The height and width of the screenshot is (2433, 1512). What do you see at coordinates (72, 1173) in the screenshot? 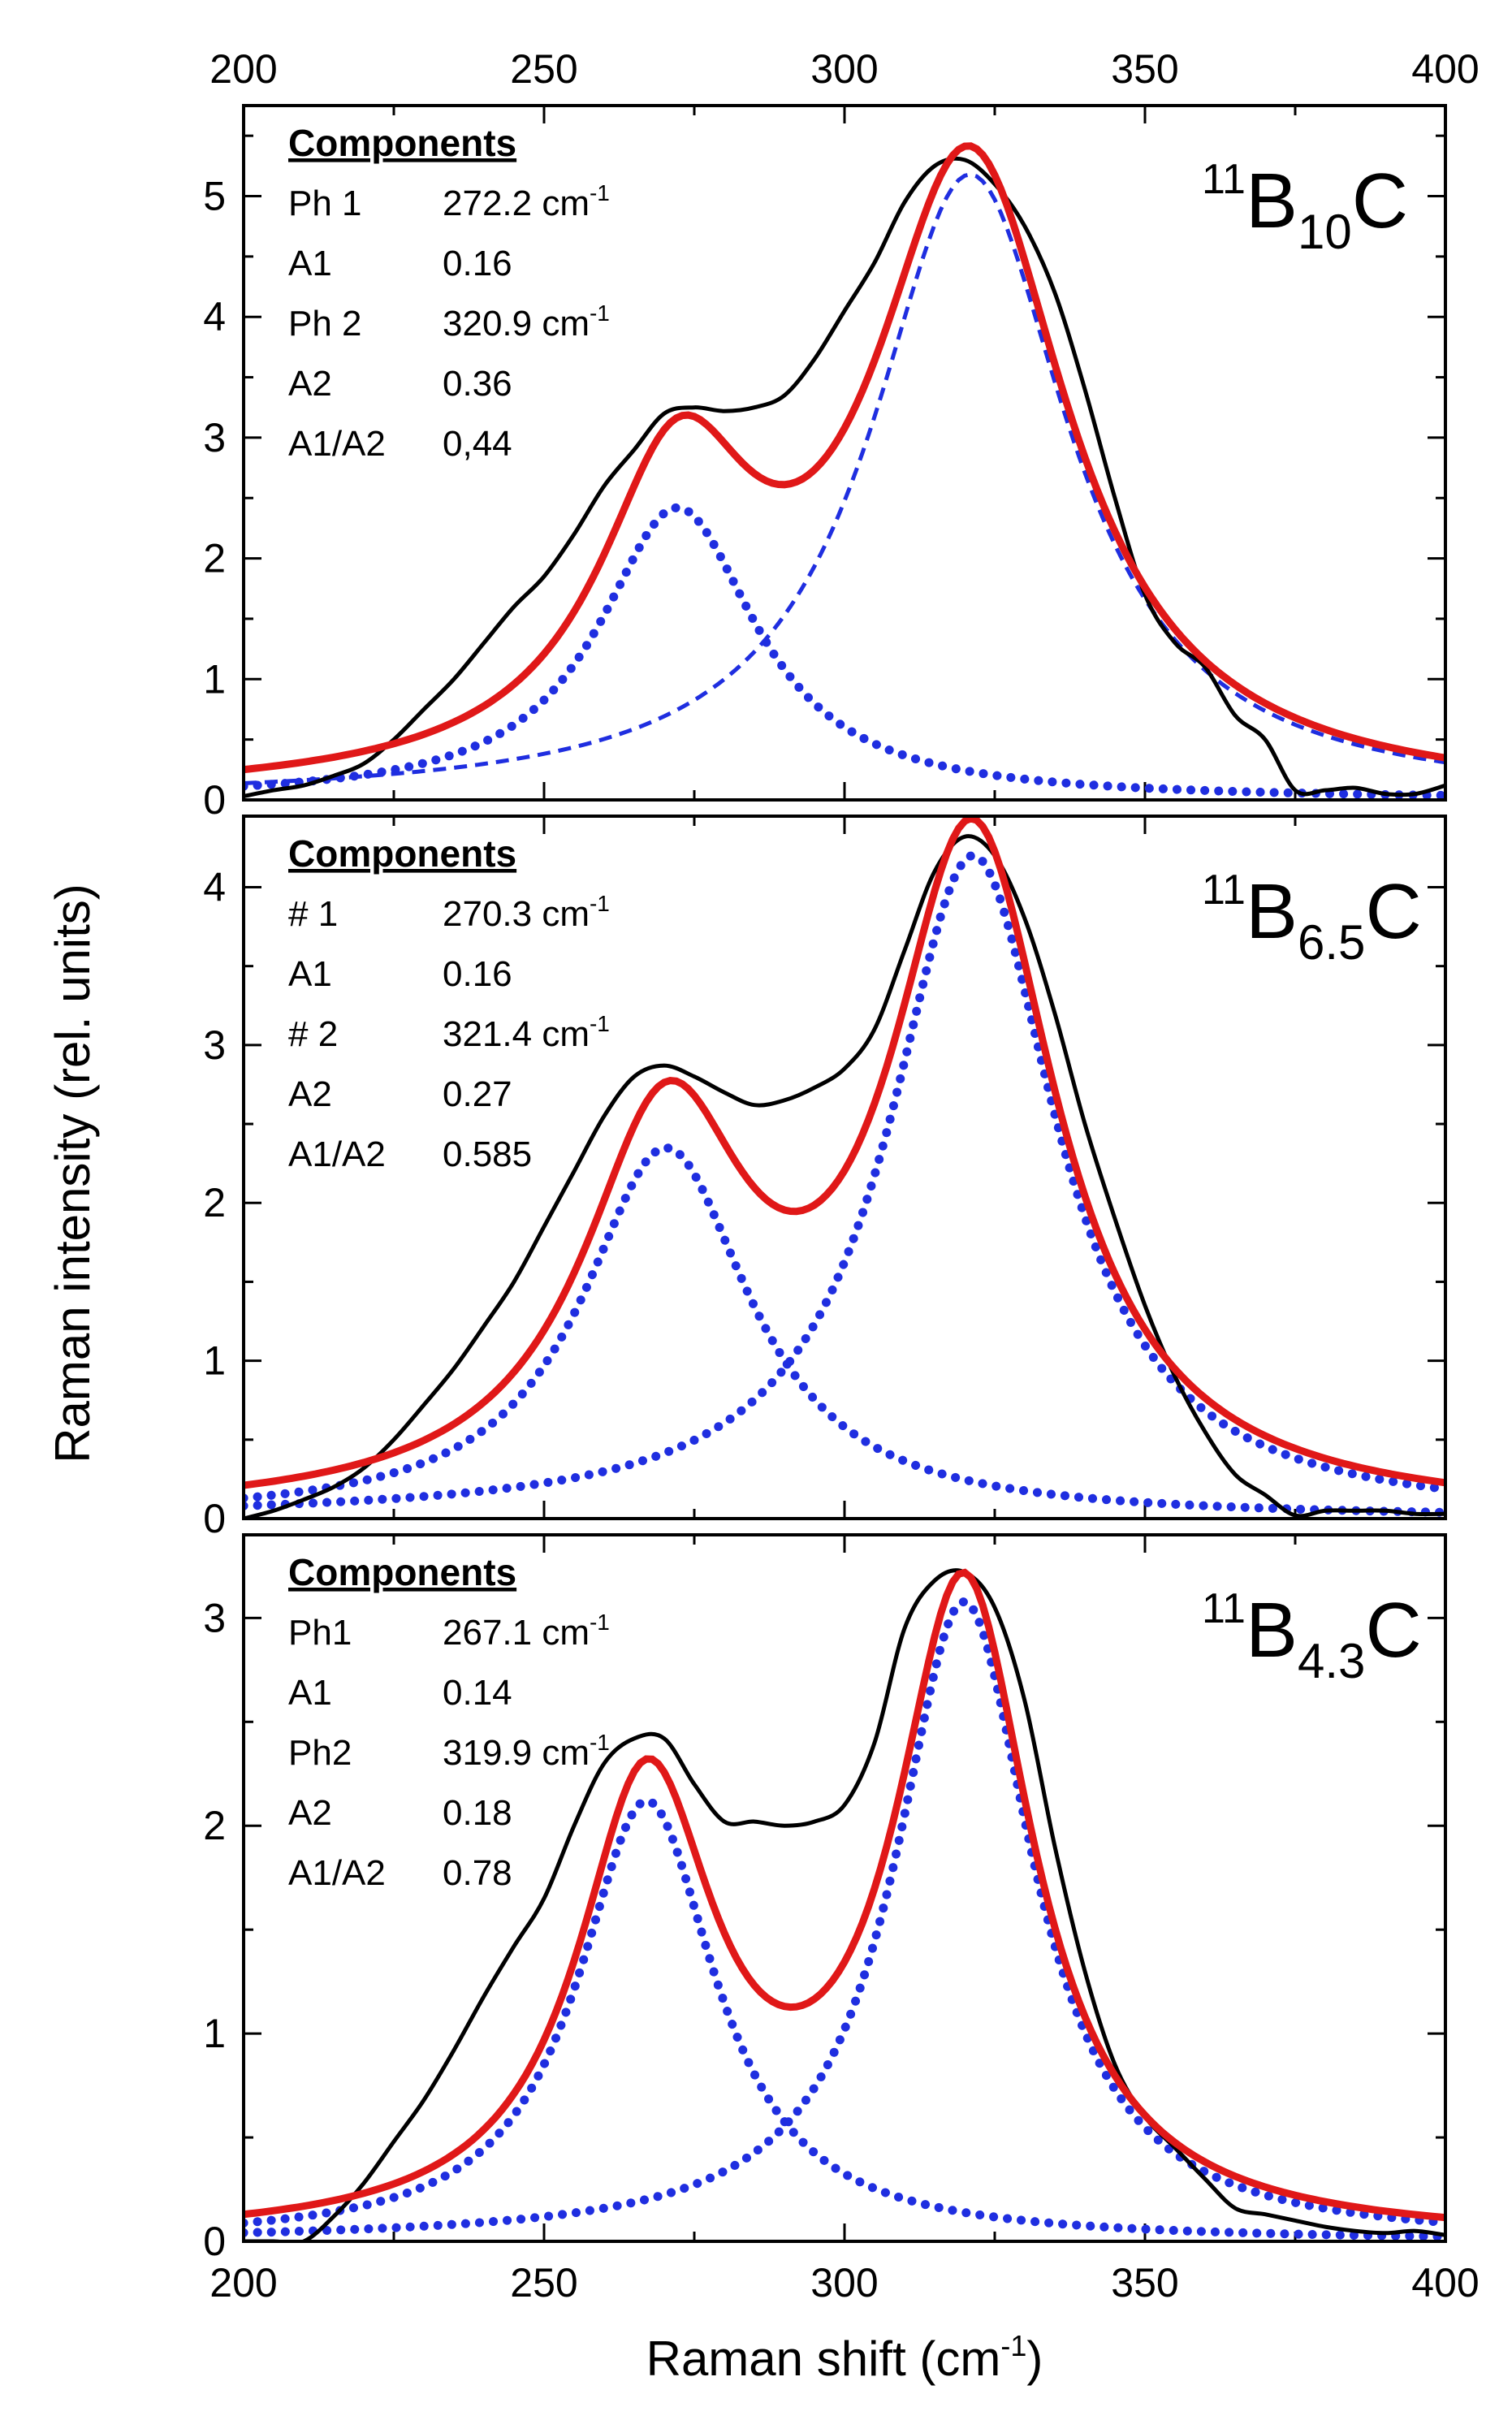
I see `y-axis-title: Raman intensity (rel. units)` at bounding box center [72, 1173].